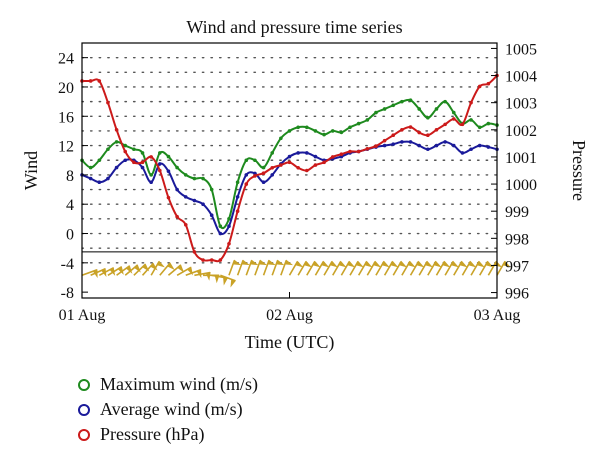  I want to click on y-tick-label-left: 16, so click(66, 117).